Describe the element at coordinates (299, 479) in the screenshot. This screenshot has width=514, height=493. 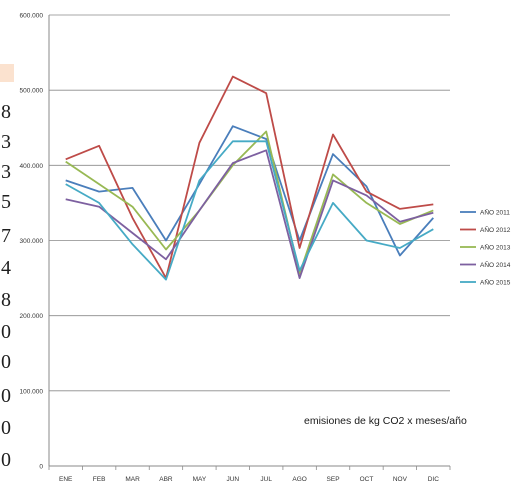
I see `x-tick-label: AGO` at that location.